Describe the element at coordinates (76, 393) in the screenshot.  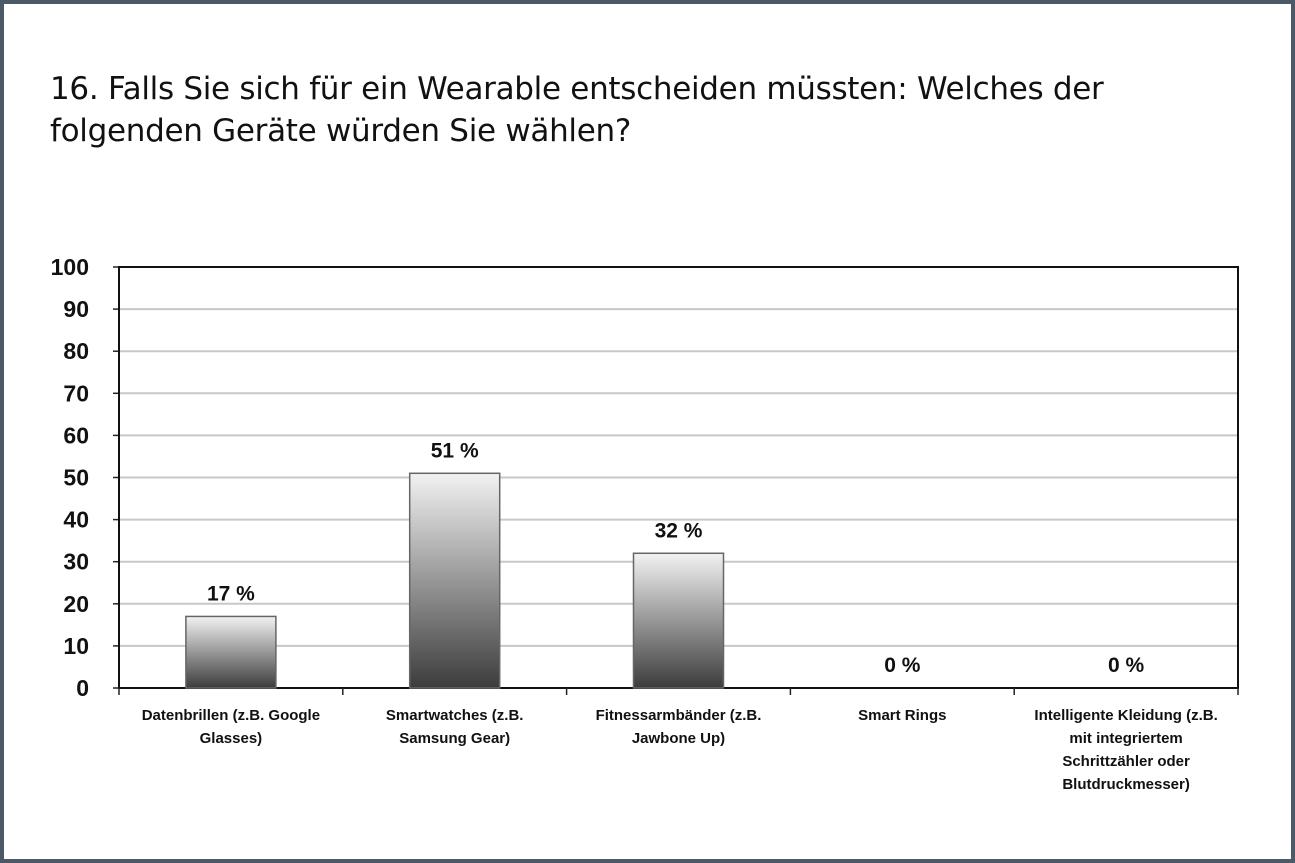
I see `y-tick-label: 70` at that location.